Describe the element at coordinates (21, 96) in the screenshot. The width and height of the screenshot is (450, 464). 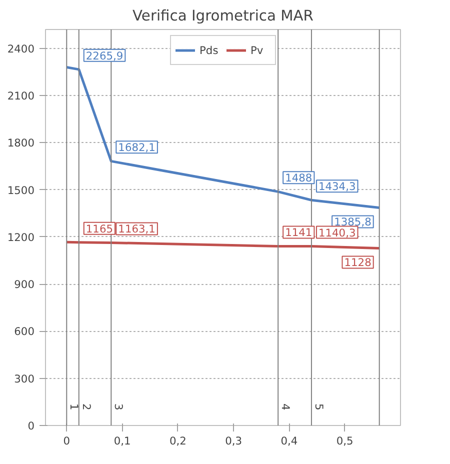
I see `y-tick-label: 2100` at that location.